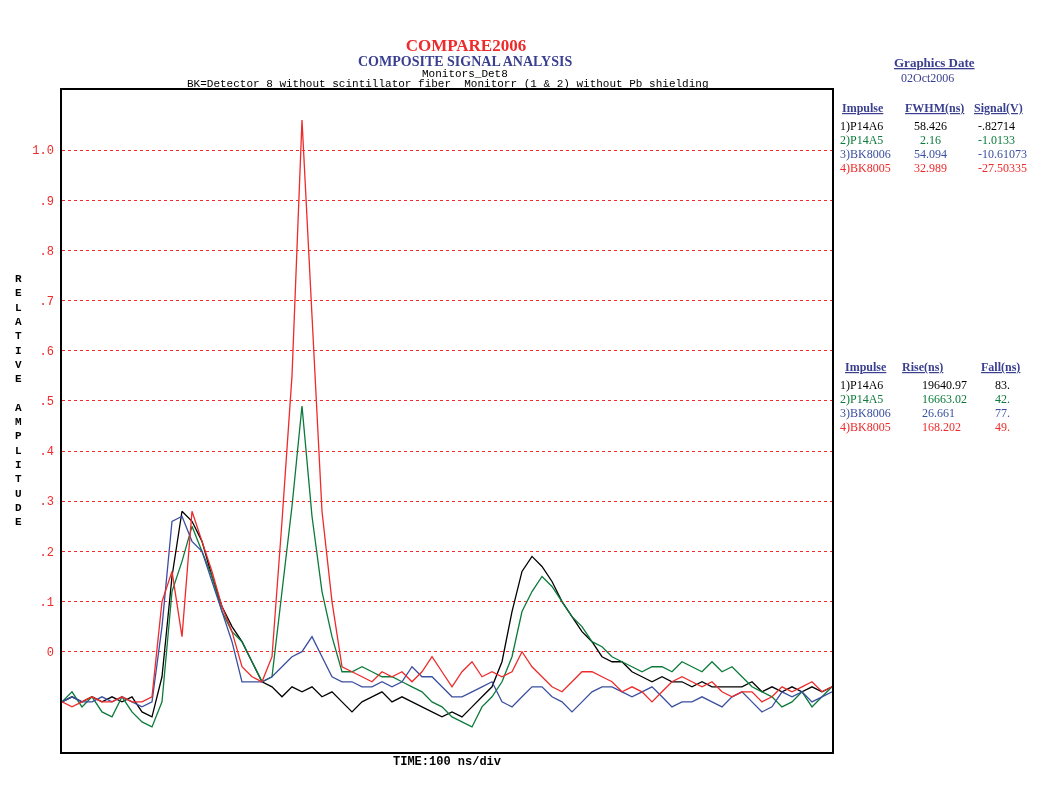 Image resolution: width=1047 pixels, height=791 pixels. Describe the element at coordinates (923, 367) in the screenshot. I see `text: Rise(ns)` at that location.